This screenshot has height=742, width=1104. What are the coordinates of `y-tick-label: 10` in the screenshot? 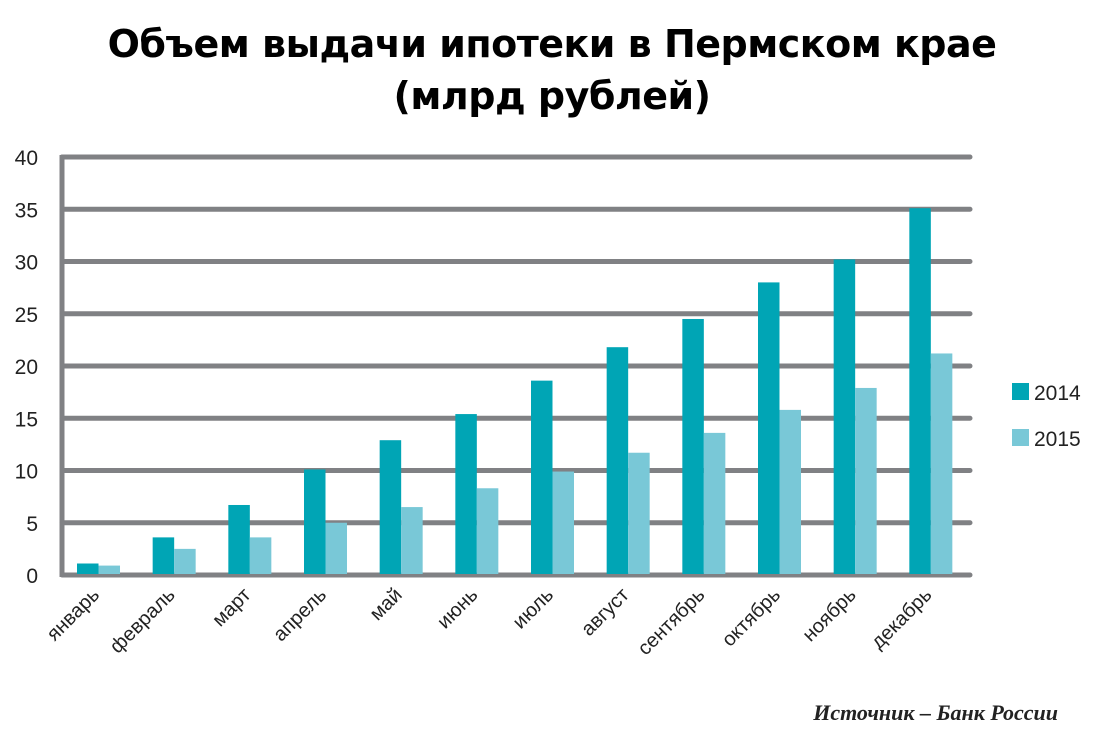 It's located at (26, 472).